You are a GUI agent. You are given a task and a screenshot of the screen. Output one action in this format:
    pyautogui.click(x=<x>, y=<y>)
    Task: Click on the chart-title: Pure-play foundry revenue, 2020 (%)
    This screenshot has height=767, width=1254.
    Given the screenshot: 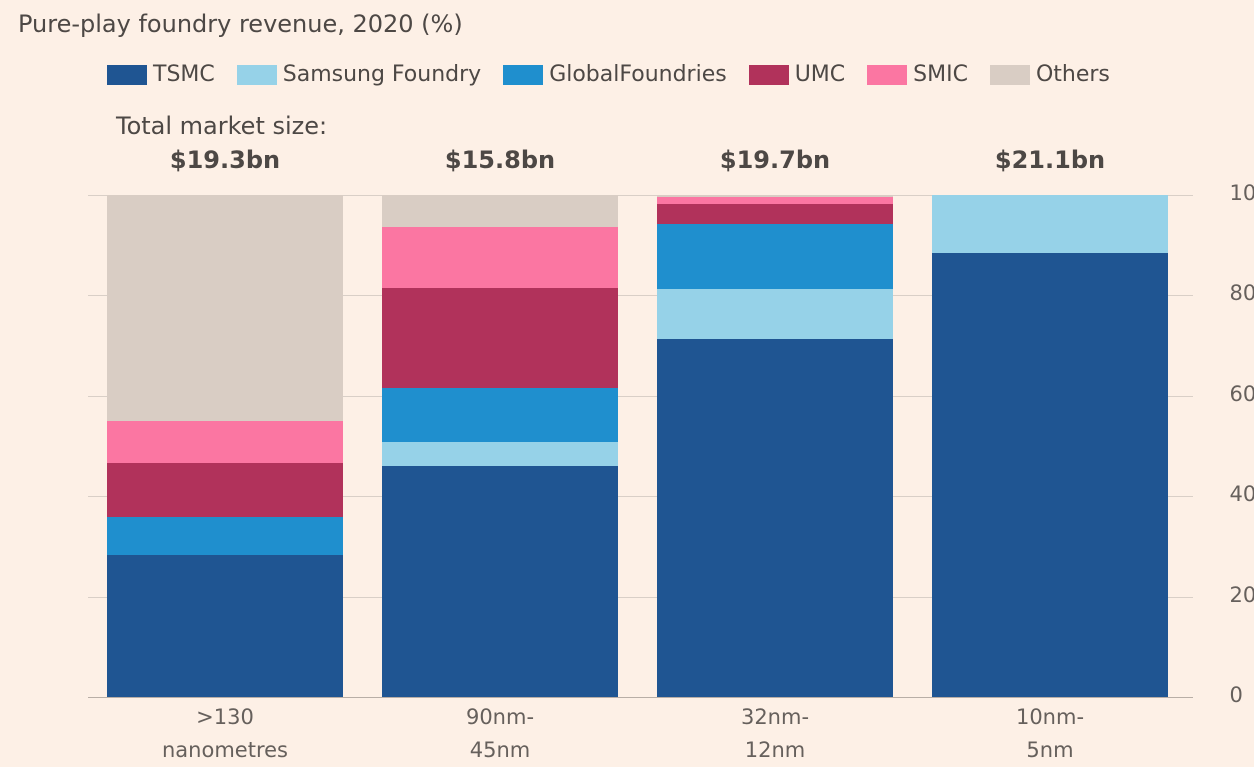 What is the action you would take?
    pyautogui.click(x=240, y=24)
    